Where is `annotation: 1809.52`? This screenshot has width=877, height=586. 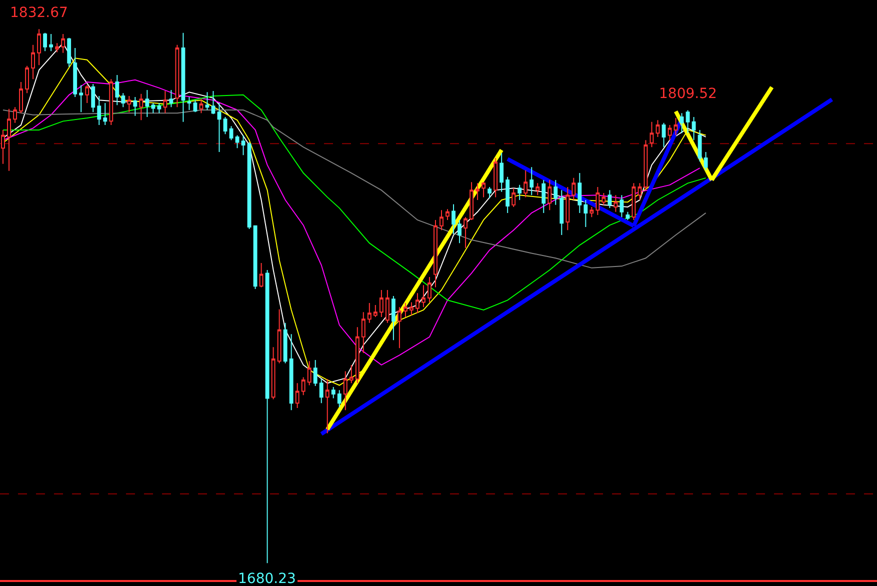
annotation: 1809.52 is located at coordinates (688, 94).